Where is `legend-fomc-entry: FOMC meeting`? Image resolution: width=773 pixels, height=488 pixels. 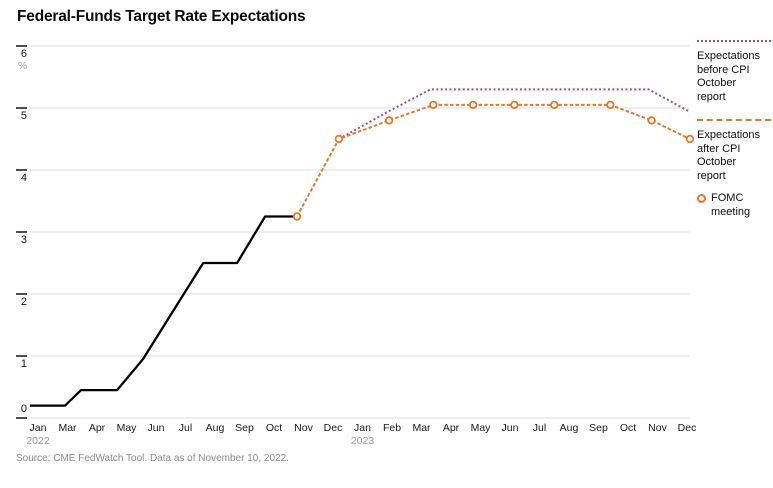
legend-fomc-entry: FOMC meeting is located at coordinates (735, 205).